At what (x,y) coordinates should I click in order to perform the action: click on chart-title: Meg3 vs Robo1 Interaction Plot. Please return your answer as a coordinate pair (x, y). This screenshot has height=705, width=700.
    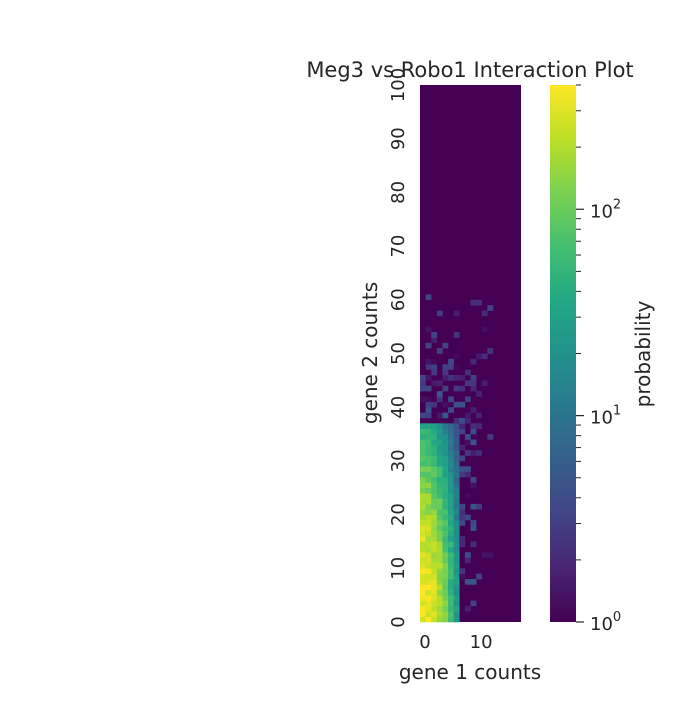
    Looking at the image, I should click on (469, 70).